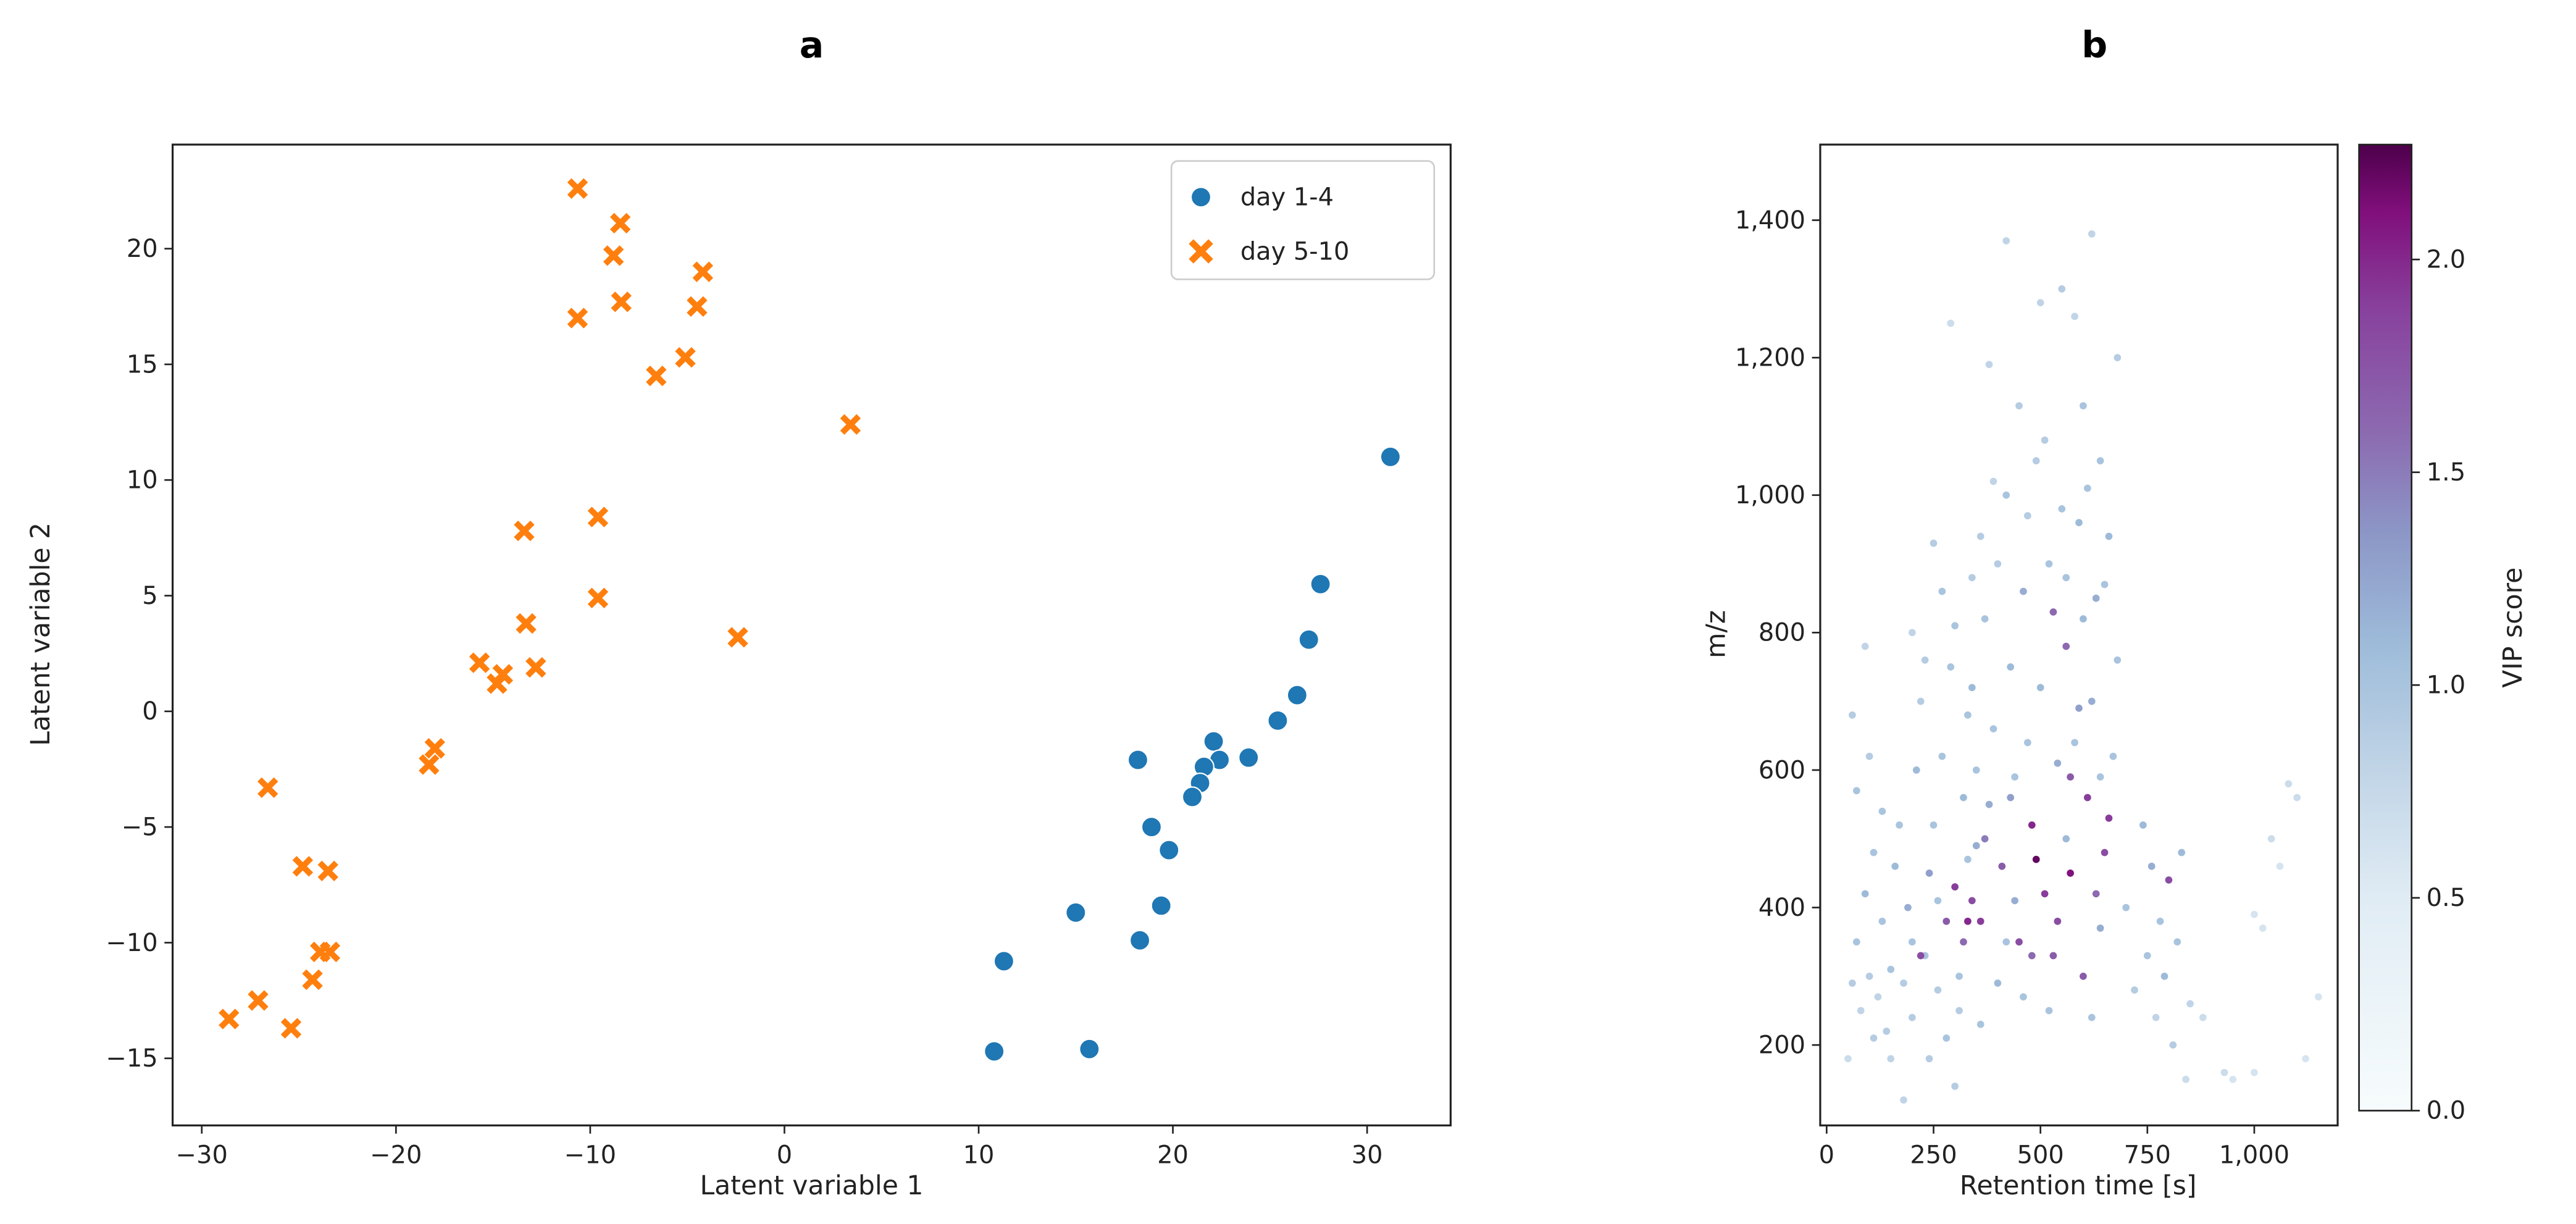  I want to click on y-tick-label: 1,400, so click(1770, 220).